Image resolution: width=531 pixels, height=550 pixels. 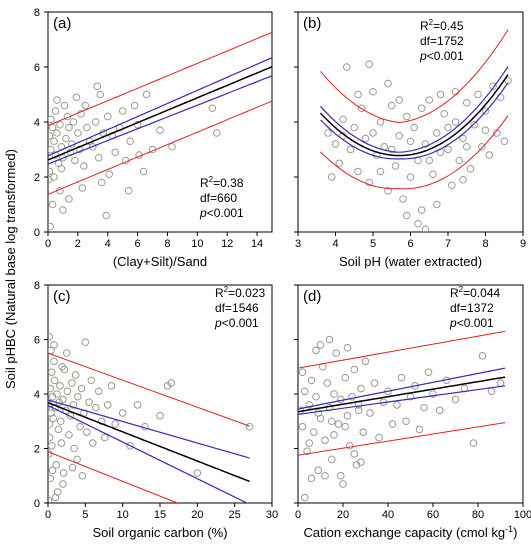 I want to click on panel-d-fit-lines, so click(x=402, y=393).